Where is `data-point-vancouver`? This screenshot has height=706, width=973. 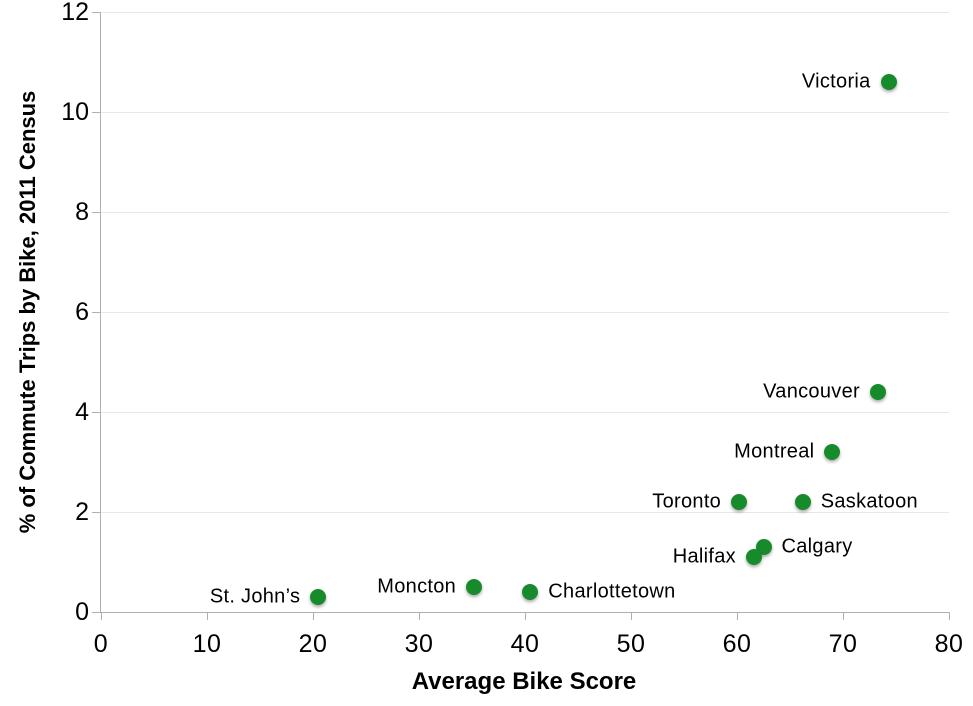 data-point-vancouver is located at coordinates (877, 392).